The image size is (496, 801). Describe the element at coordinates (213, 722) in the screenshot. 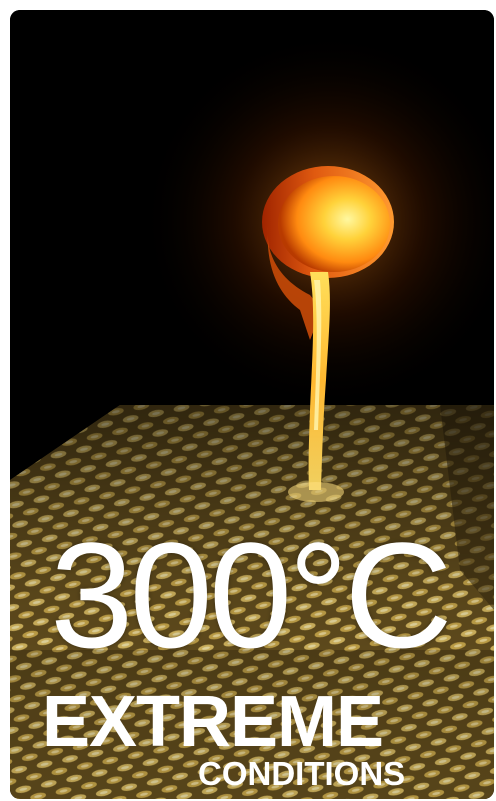

I see `extreme-heading: EXTREME` at that location.